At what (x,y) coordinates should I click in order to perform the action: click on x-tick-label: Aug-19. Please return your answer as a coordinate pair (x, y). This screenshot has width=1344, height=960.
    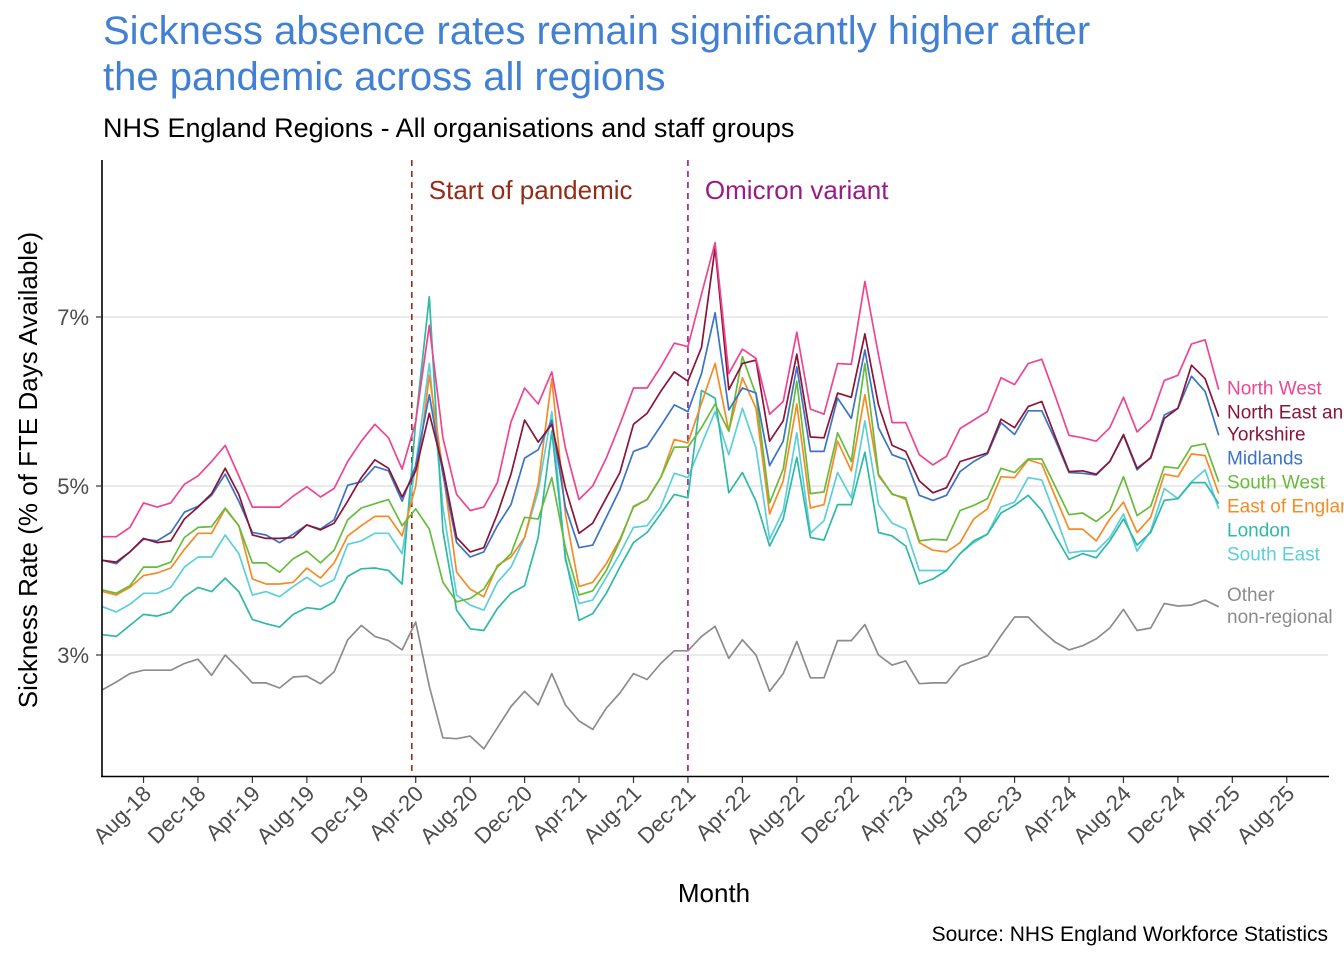
    Looking at the image, I should click on (286, 815).